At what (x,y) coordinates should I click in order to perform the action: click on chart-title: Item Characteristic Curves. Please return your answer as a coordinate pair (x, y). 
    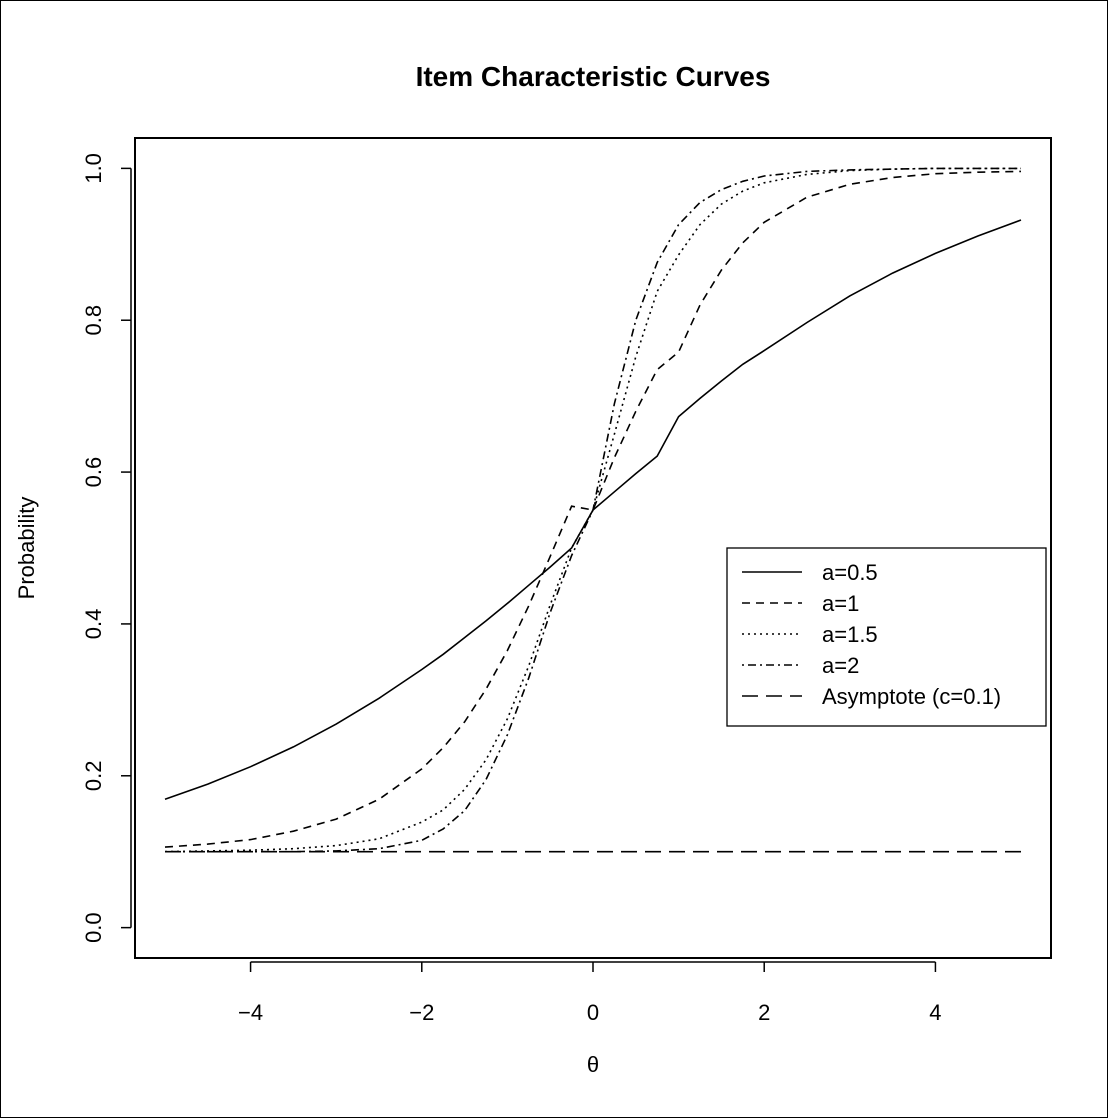
    Looking at the image, I should click on (593, 76).